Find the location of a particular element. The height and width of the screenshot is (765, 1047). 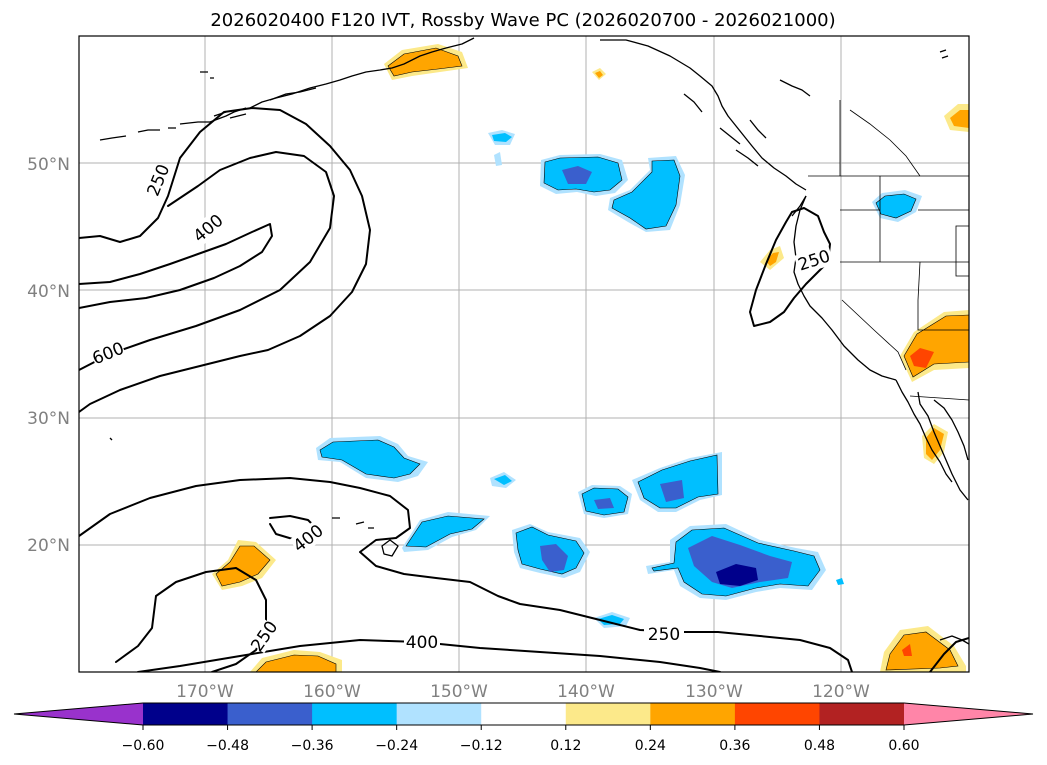

lon-label-170w: 170°W is located at coordinates (205, 692).